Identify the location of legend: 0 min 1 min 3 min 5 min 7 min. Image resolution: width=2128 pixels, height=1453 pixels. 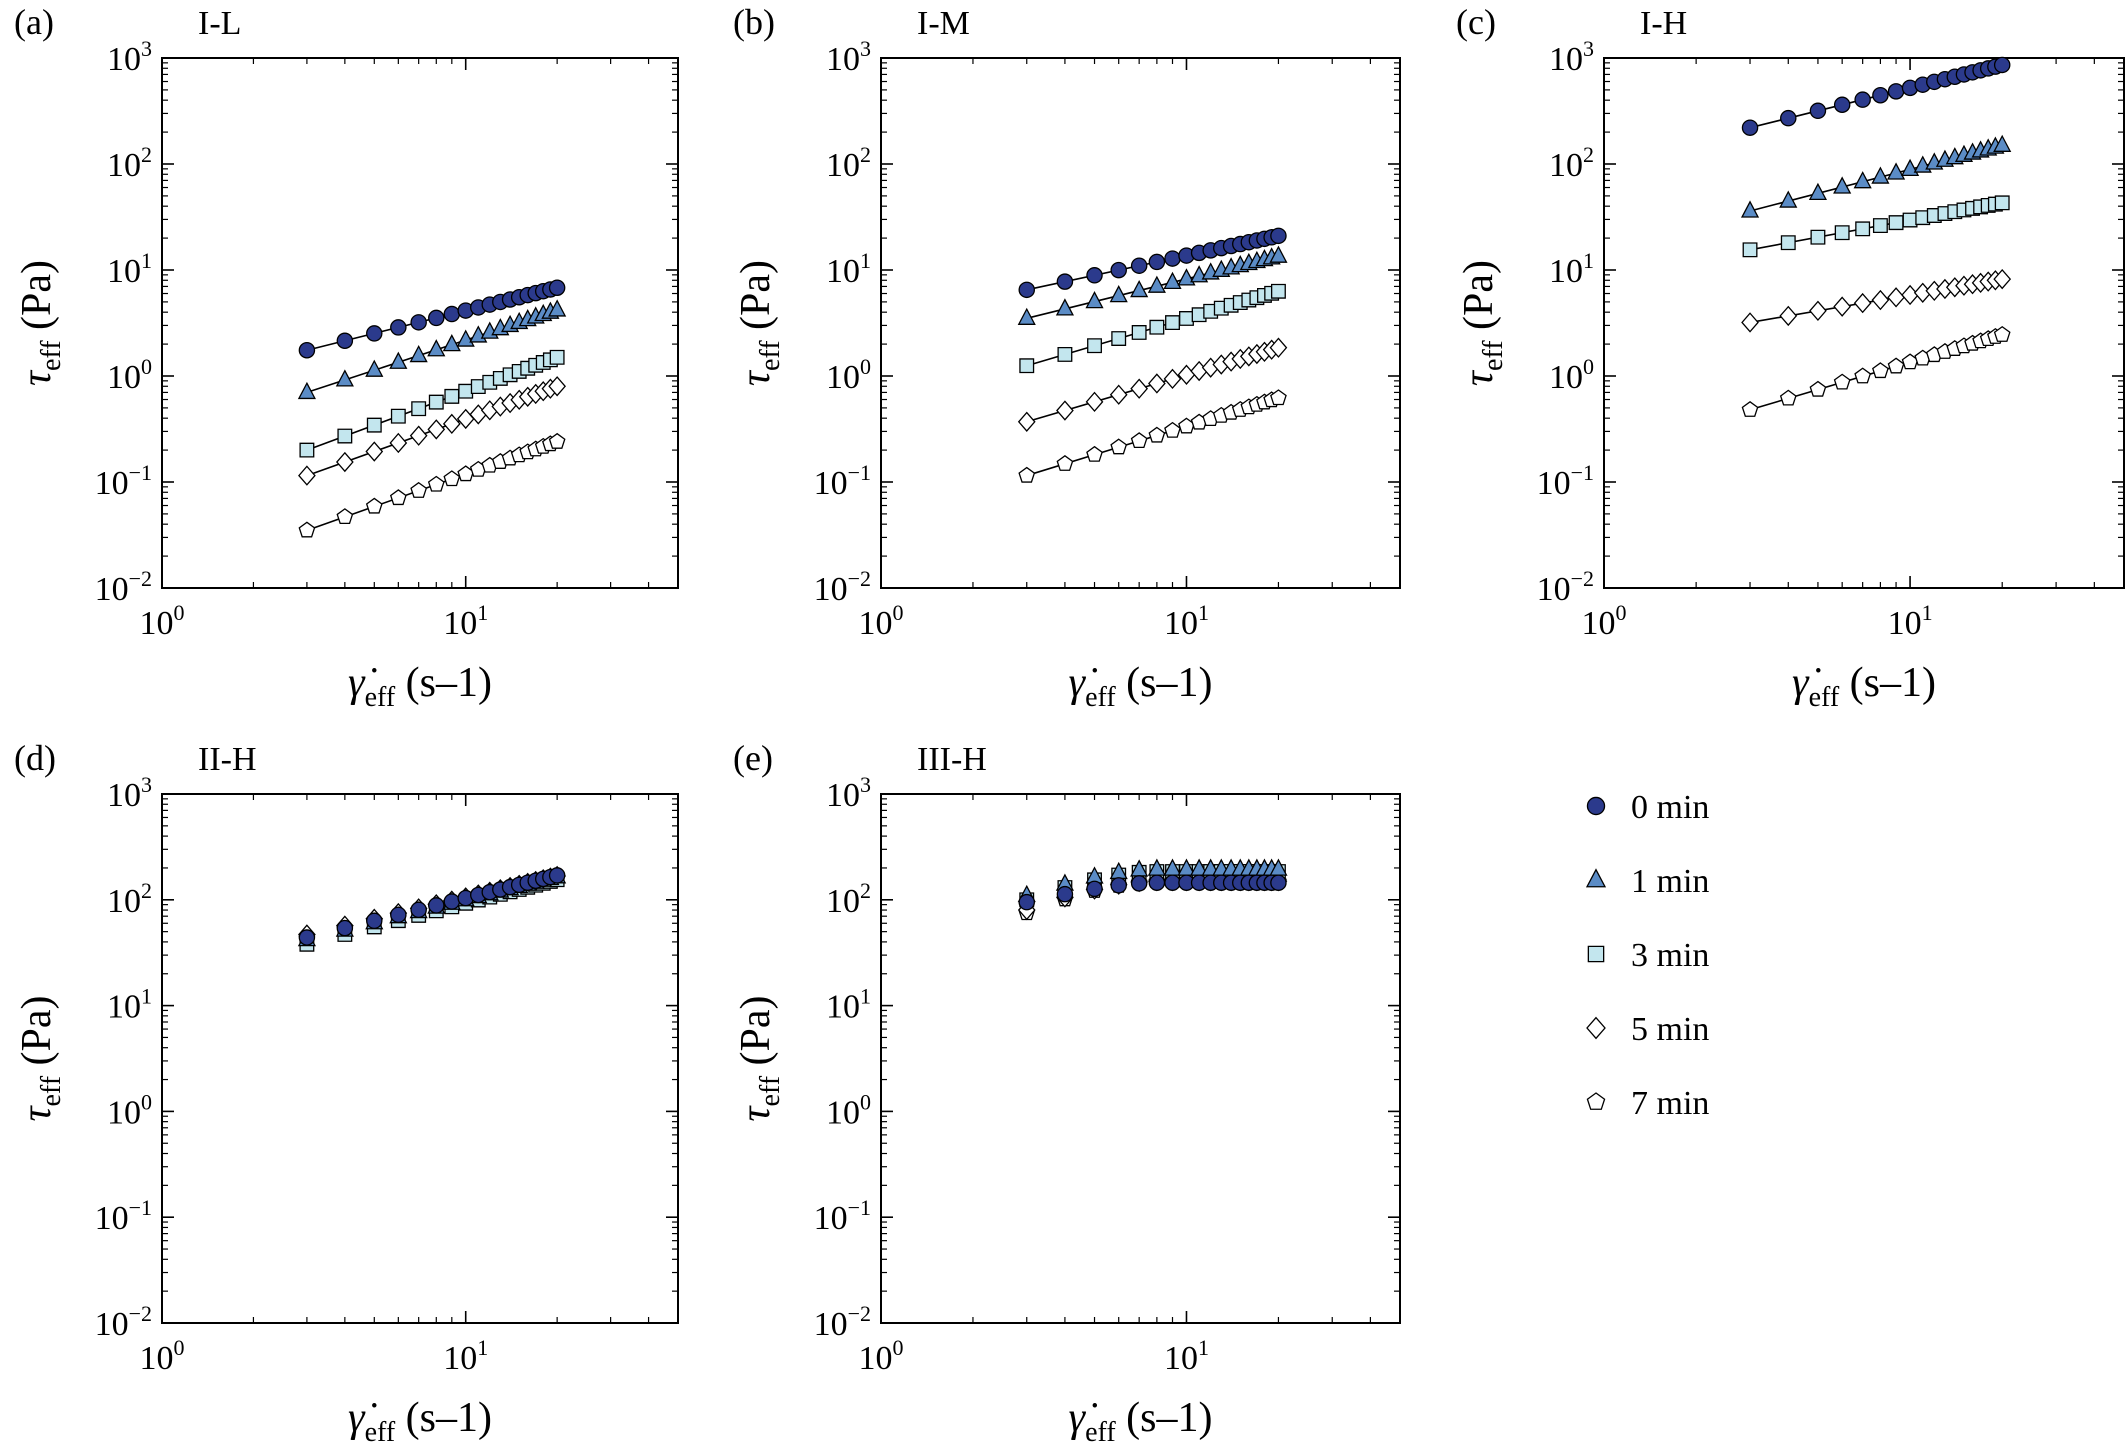
(1647, 955).